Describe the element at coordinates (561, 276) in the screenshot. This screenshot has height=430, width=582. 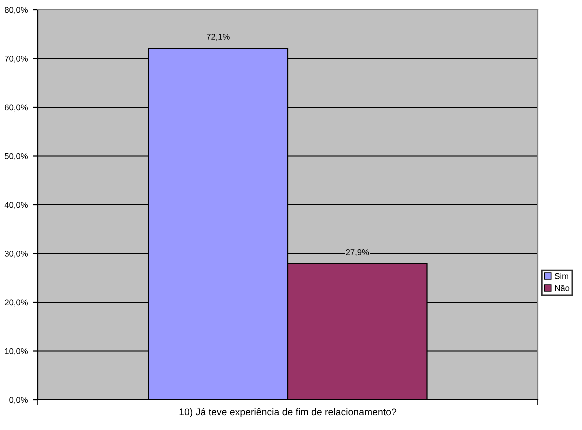
I see `legend-label: Sim` at that location.